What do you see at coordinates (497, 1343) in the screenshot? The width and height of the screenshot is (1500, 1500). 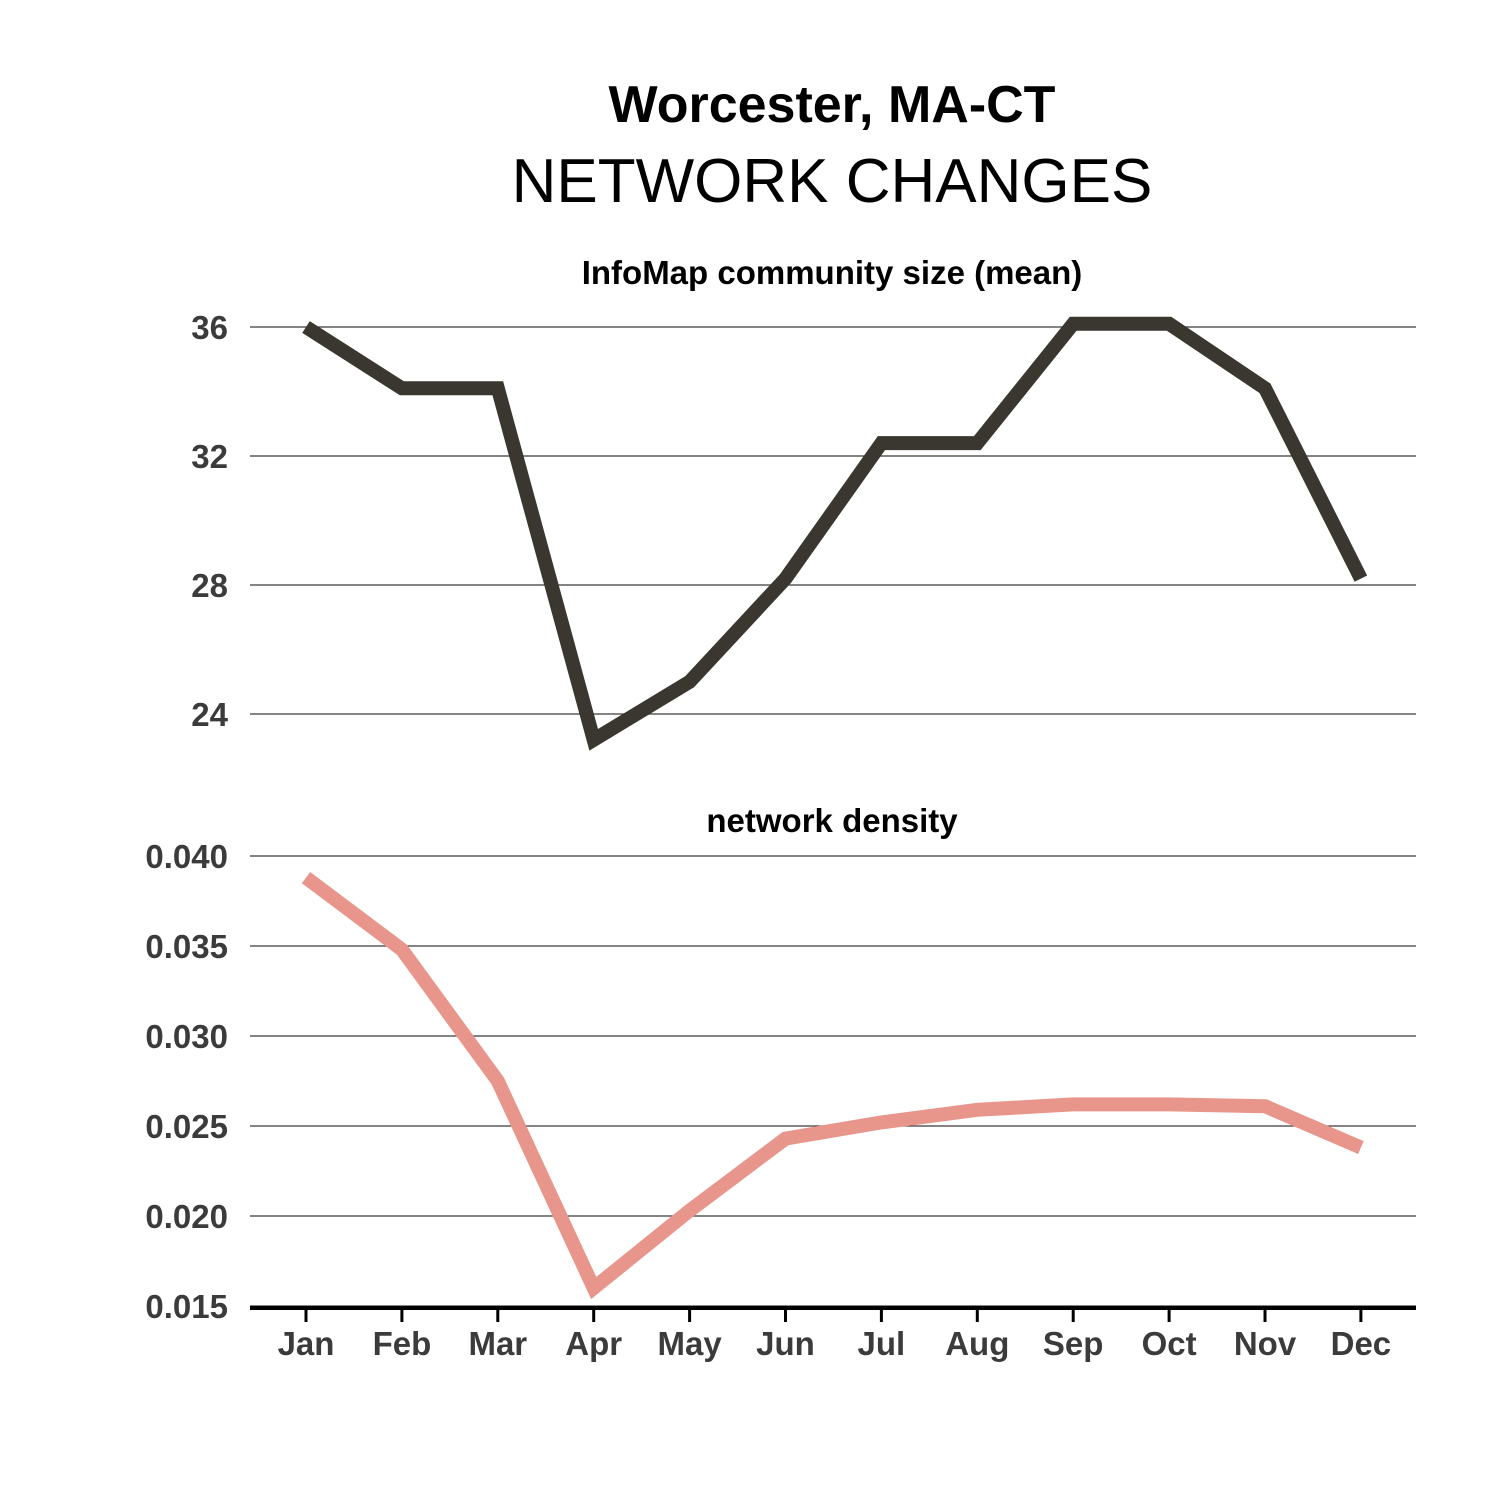 I see `x-tick-label: Mar` at bounding box center [497, 1343].